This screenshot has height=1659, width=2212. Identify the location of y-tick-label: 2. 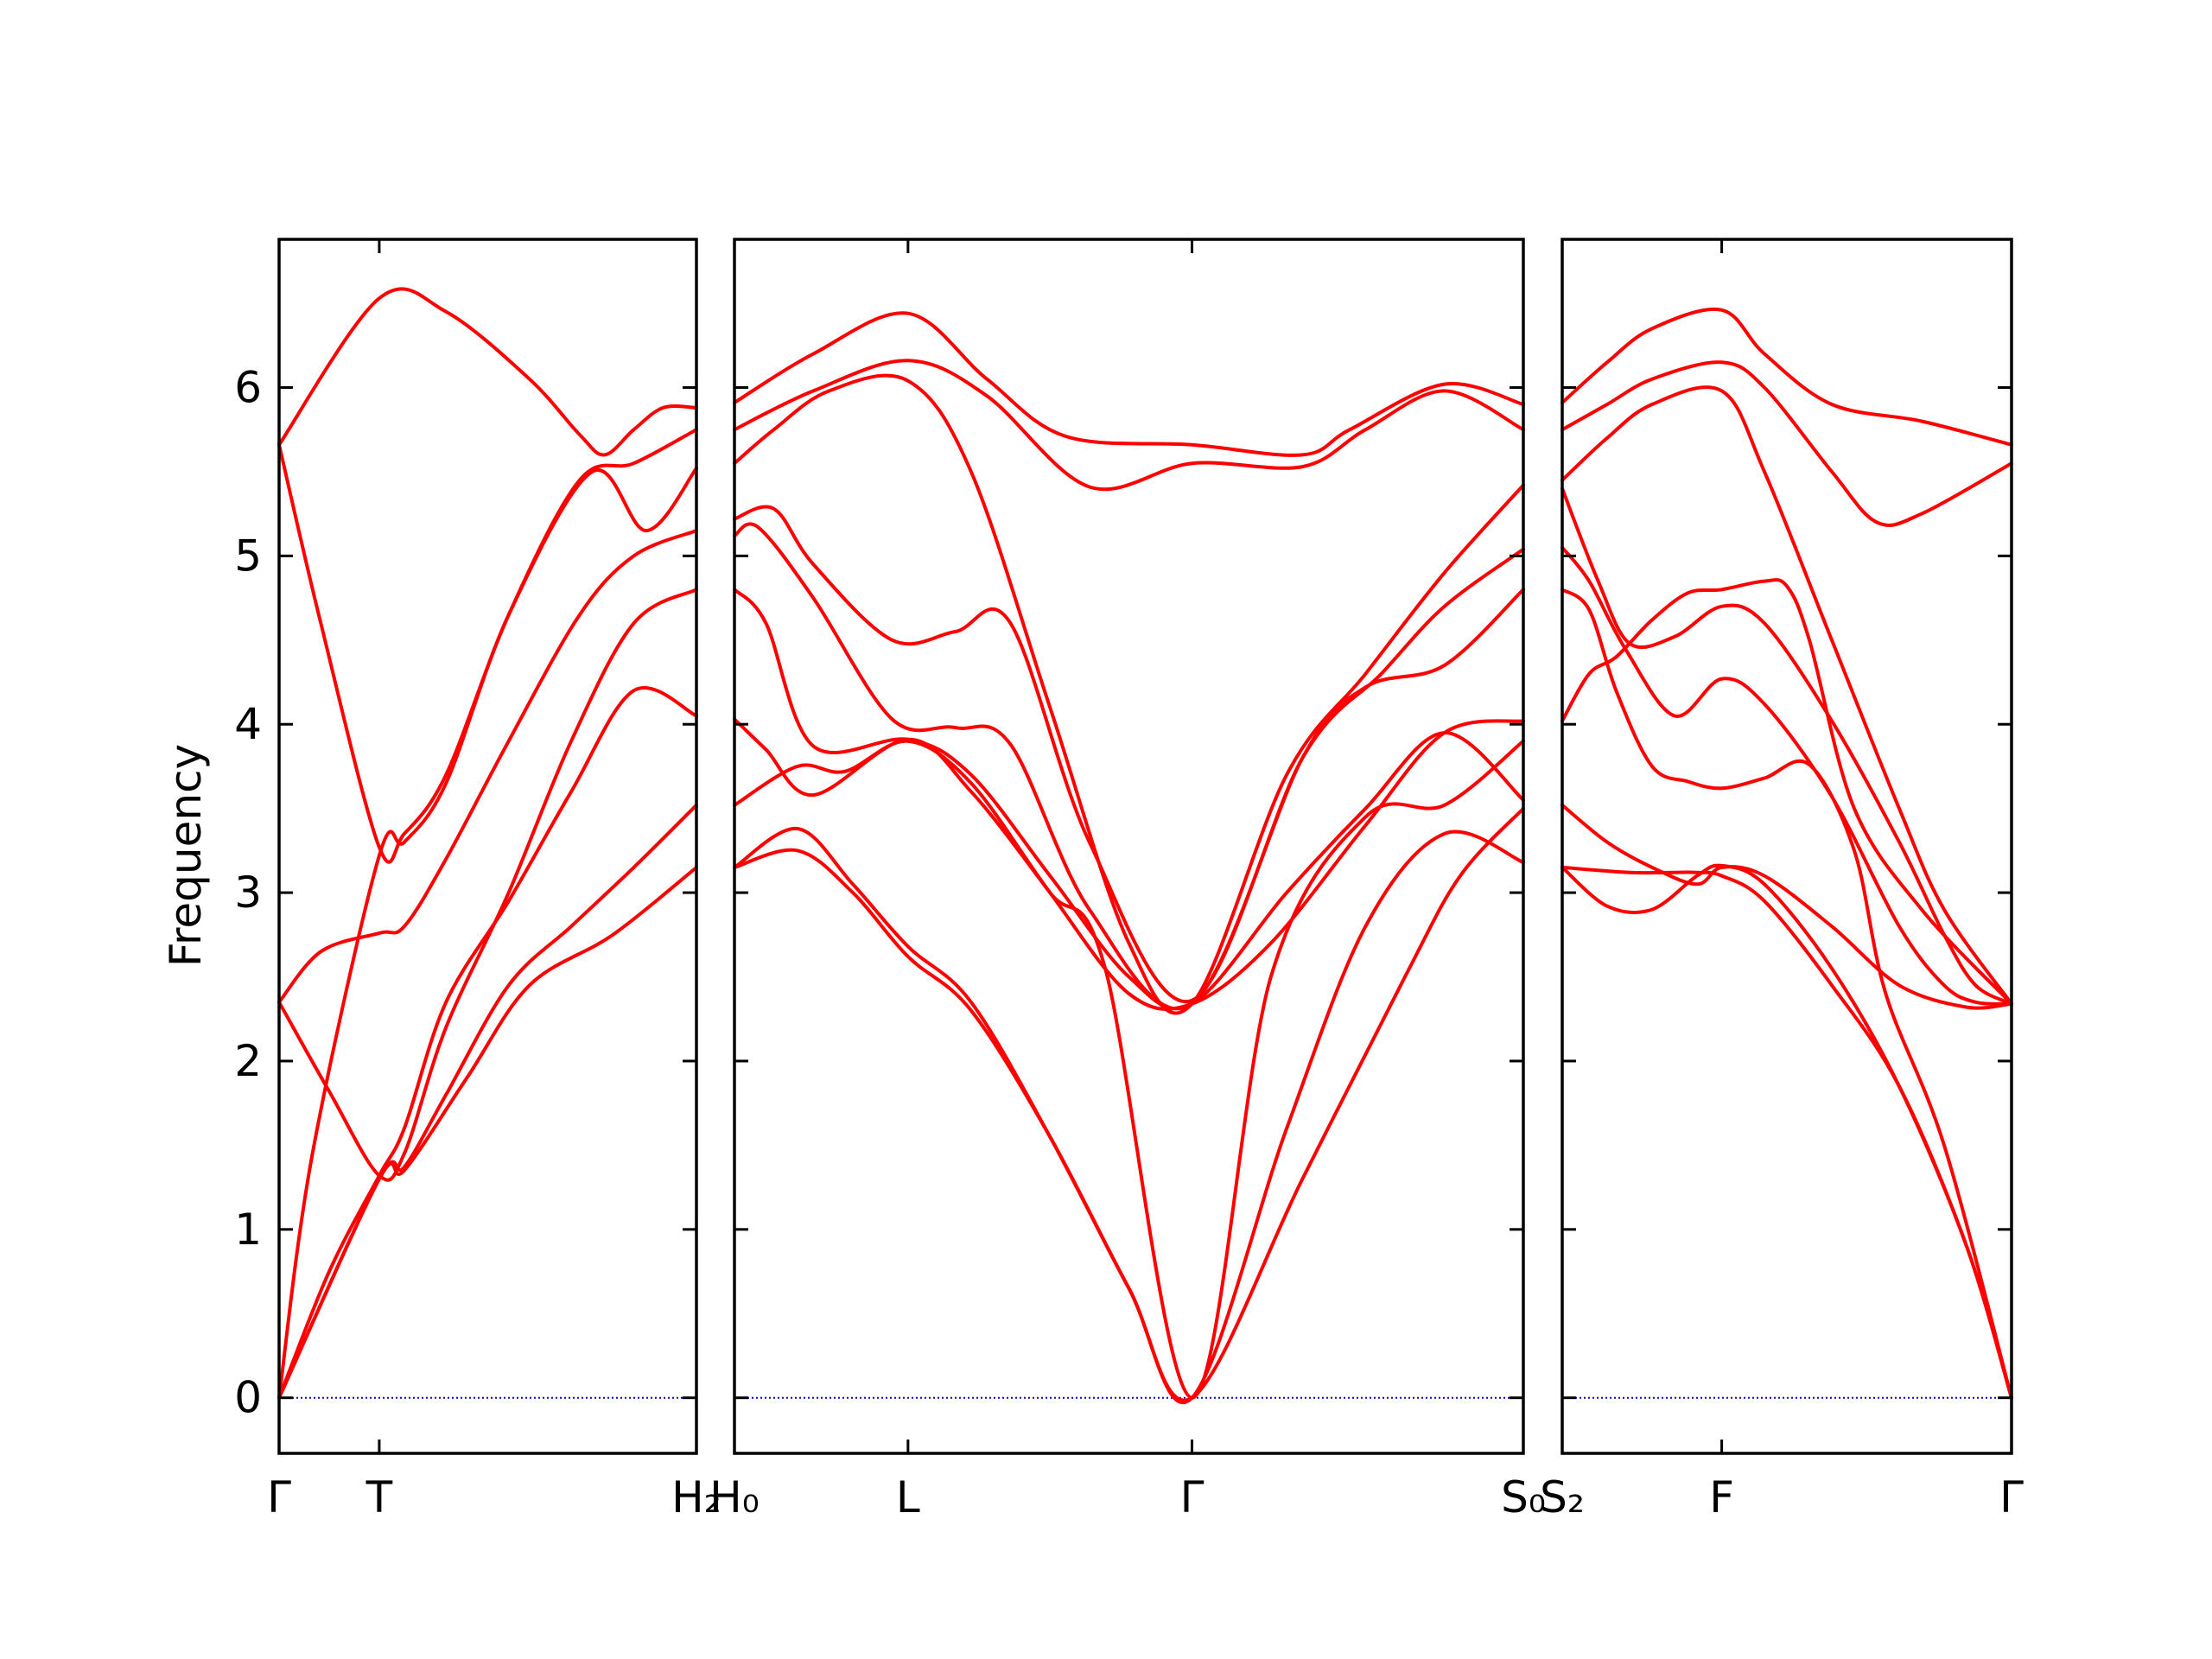
(248, 1061).